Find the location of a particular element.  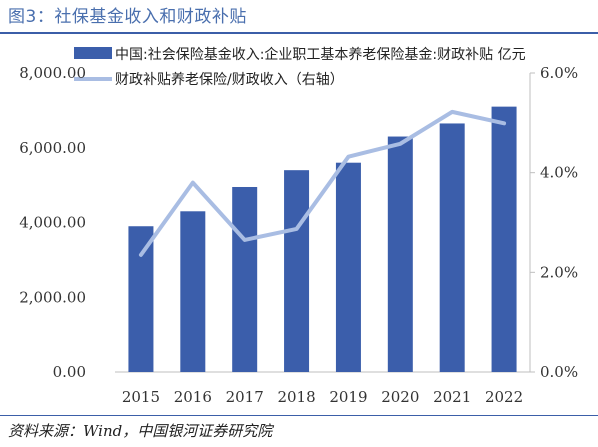

x-tick-label: 2019 is located at coordinates (348, 397).